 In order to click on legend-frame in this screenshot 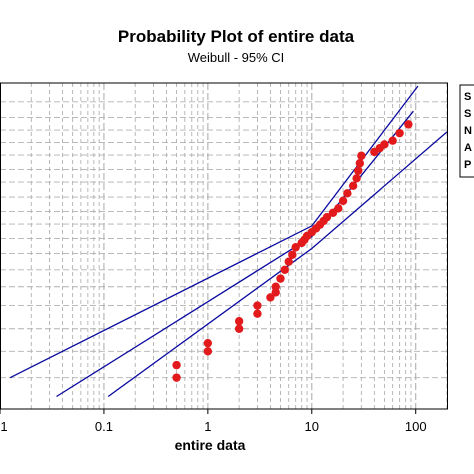, I will do `click(466, 131)`.